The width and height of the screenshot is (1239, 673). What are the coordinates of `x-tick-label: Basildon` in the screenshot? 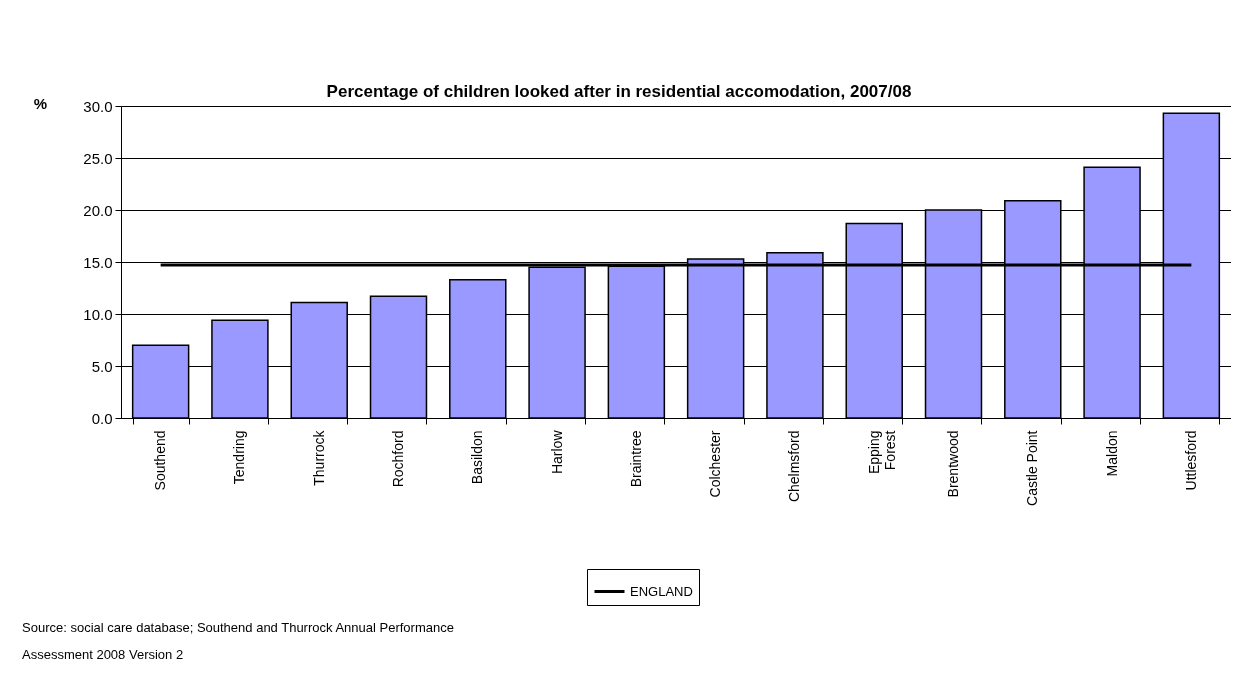 It's located at (477, 457).